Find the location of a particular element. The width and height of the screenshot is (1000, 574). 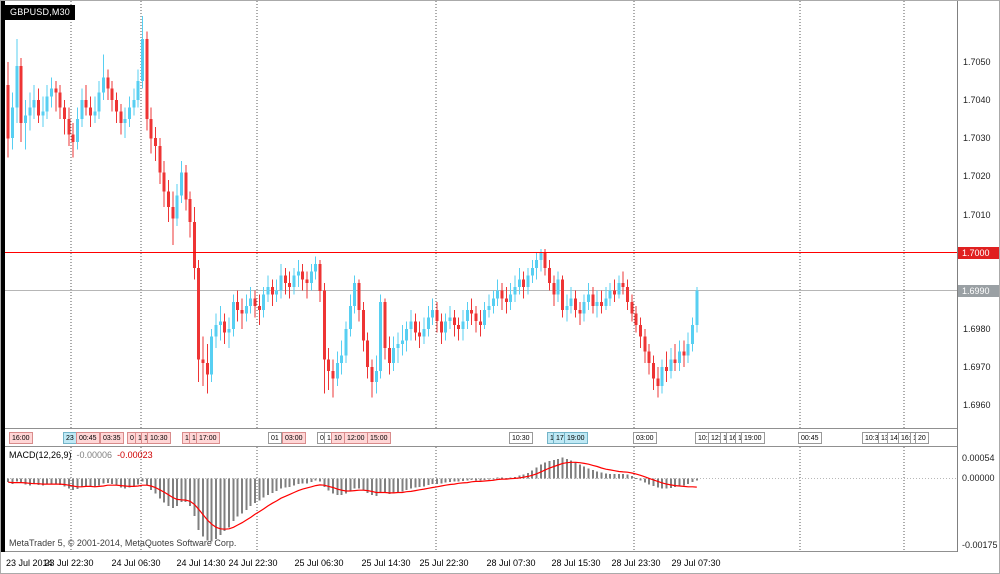

time-marker-tag: 23 is located at coordinates (70, 438).